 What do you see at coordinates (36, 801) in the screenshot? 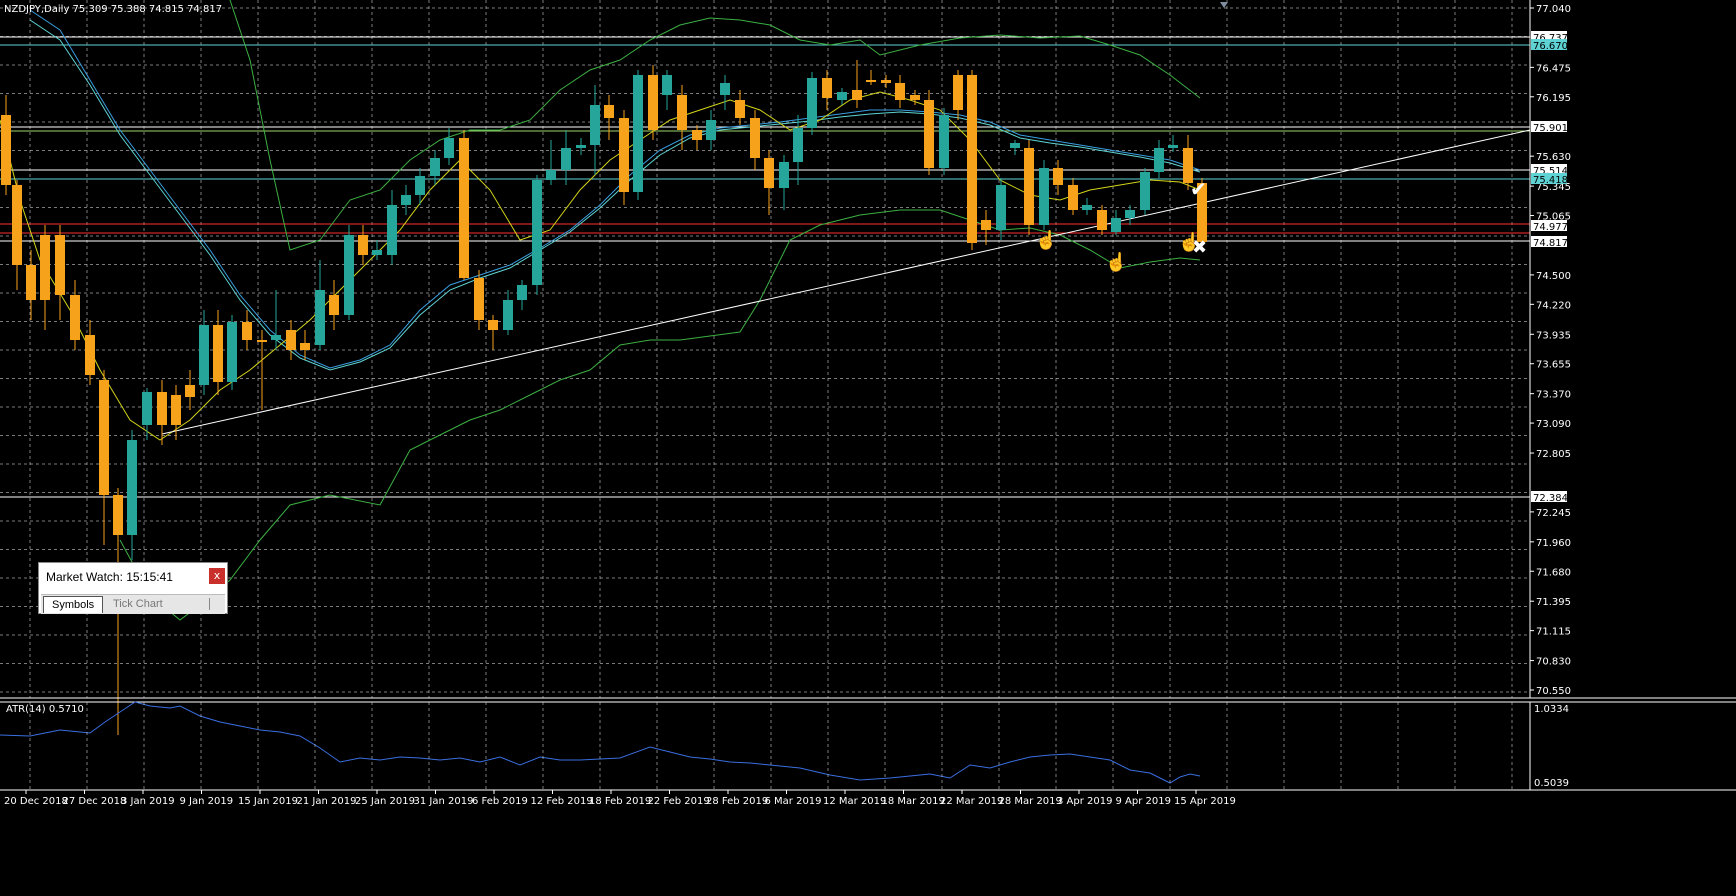
I see `date-label: 20 Dec 2018` at bounding box center [36, 801].